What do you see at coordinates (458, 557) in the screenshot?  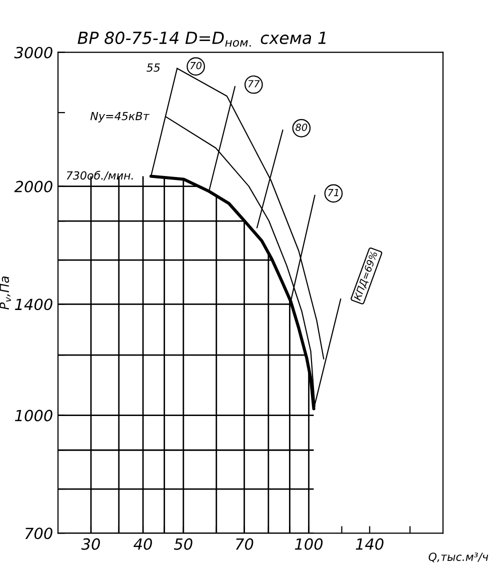 I see `x-axis-title: Q,тыс.м³/ч` at bounding box center [458, 557].